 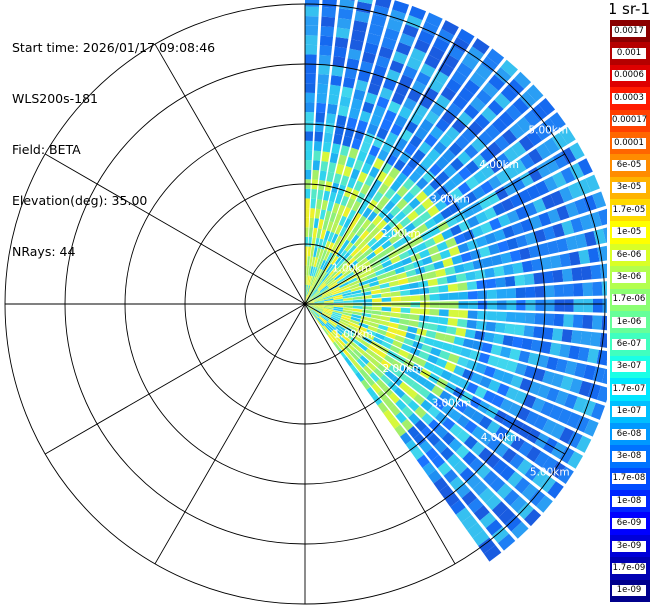 What do you see at coordinates (629, 412) in the screenshot?
I see `colorbar-label: 1e-07` at bounding box center [629, 412].